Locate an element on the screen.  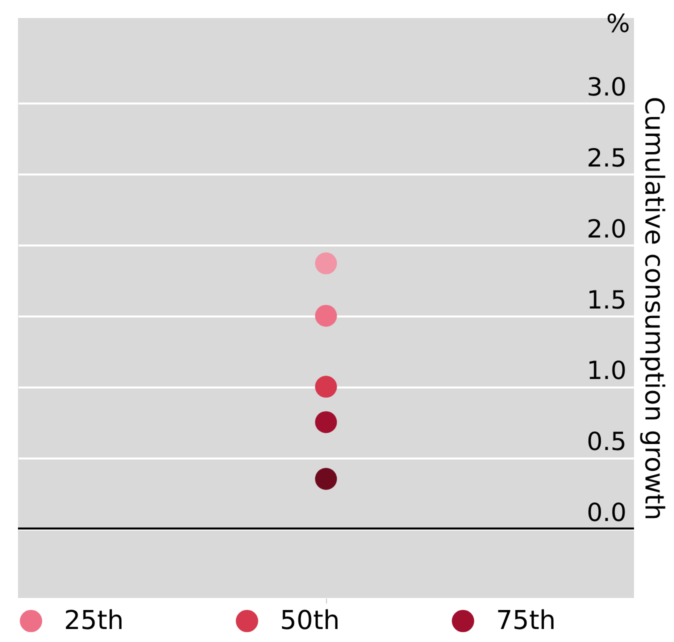
legend-label: 50th is located at coordinates (310, 621).